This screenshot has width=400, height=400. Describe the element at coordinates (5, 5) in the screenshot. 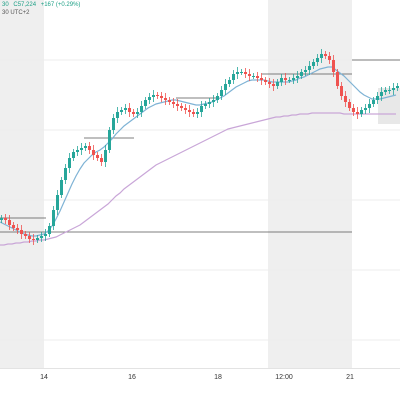

I see `info-open-value: 30` at that location.